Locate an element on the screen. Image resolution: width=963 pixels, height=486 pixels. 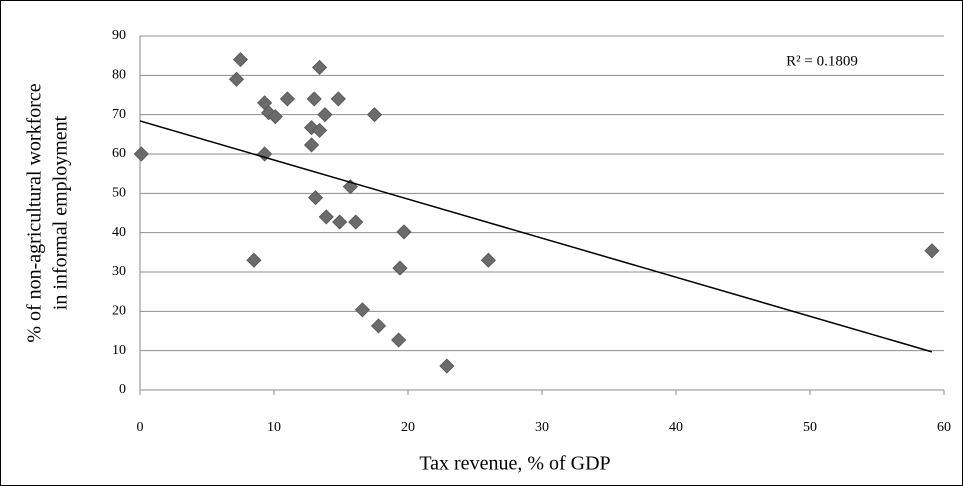
y-axis-title: in informal employment is located at coordinates (61, 212).